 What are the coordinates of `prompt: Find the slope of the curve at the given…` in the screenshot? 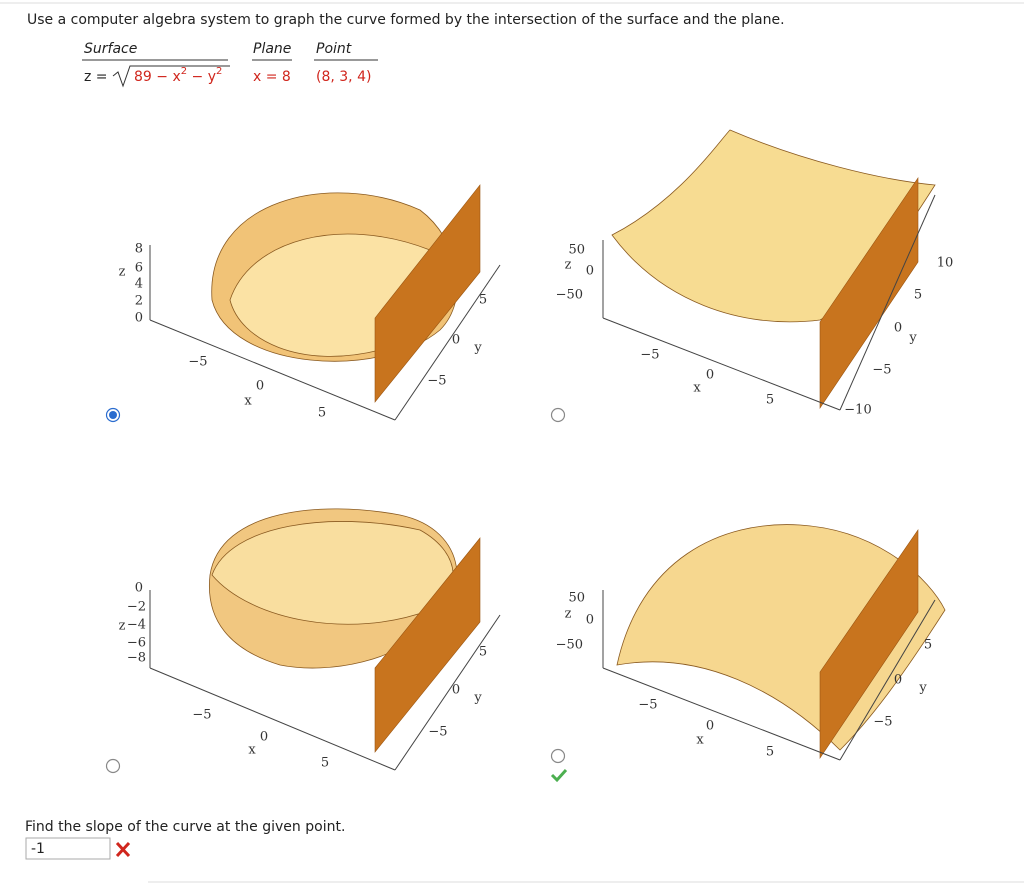 It's located at (185, 827).